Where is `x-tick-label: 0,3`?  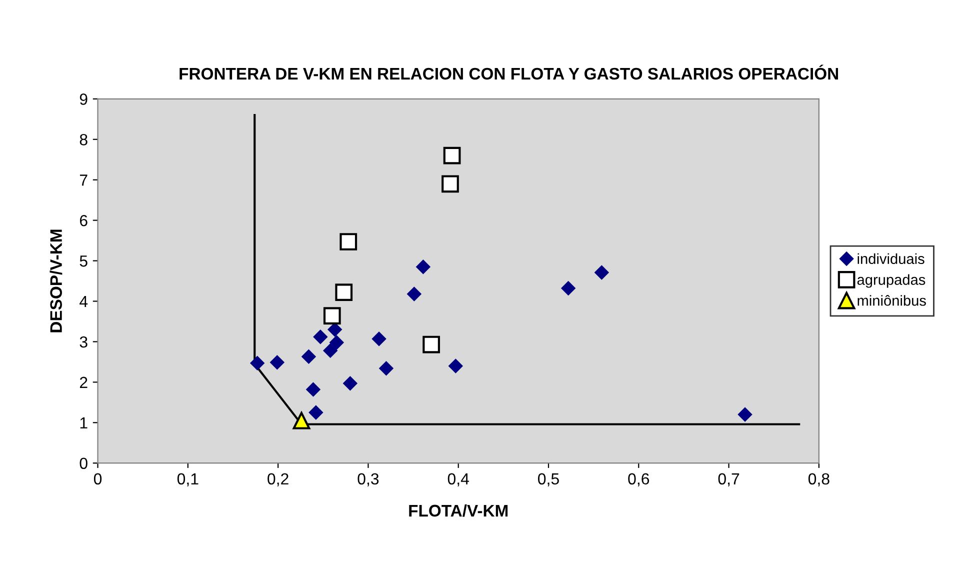
x-tick-label: 0,3 is located at coordinates (368, 479).